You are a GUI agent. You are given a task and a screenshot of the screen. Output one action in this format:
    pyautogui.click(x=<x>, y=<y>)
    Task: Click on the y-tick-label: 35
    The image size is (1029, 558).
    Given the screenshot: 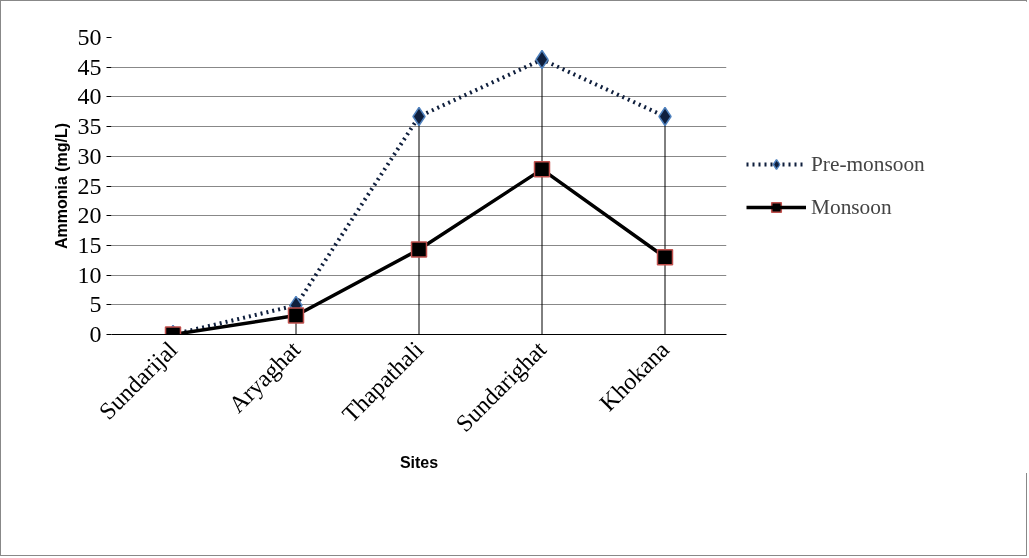 What is the action you would take?
    pyautogui.click(x=89, y=126)
    